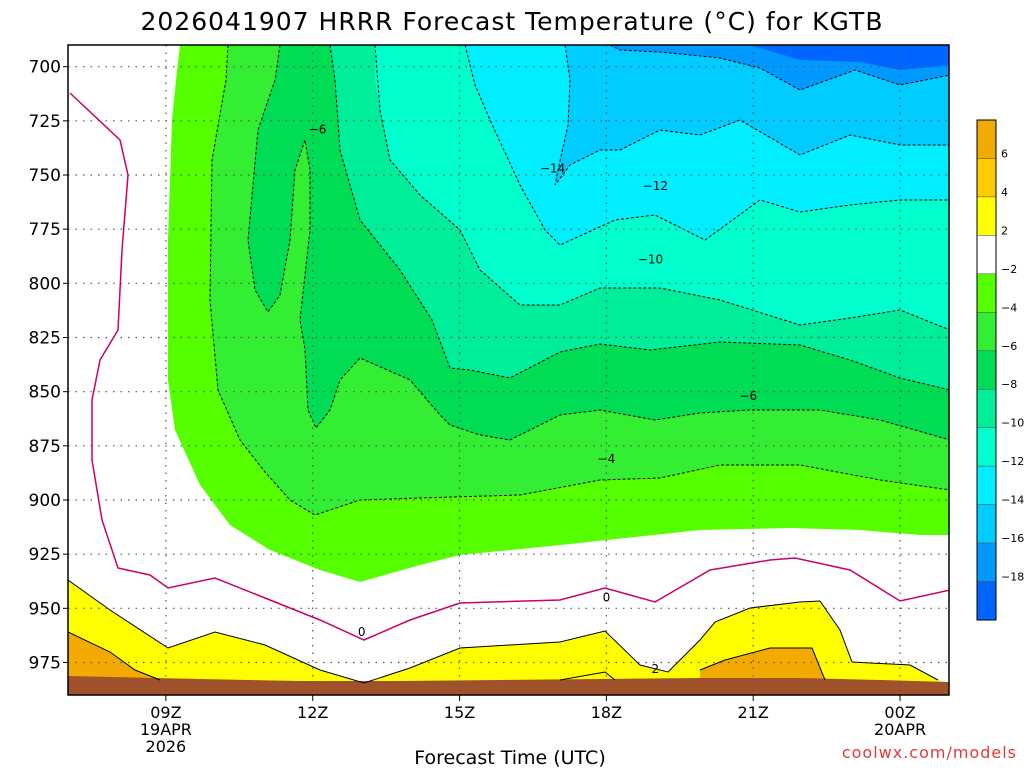  What do you see at coordinates (1012, 538) in the screenshot?
I see `colorbar-label: −16` at bounding box center [1012, 538].